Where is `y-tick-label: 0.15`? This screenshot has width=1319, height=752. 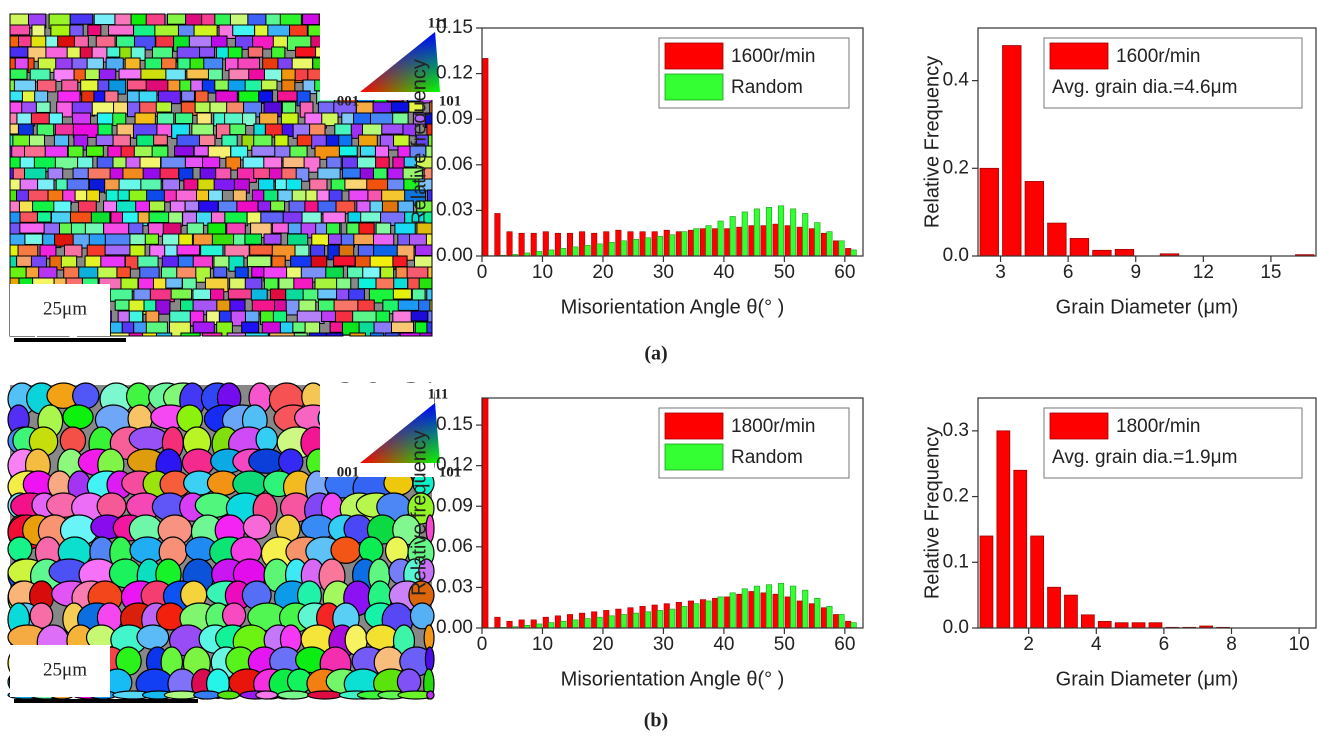 y-tick-label: 0.15 is located at coordinates (454, 27).